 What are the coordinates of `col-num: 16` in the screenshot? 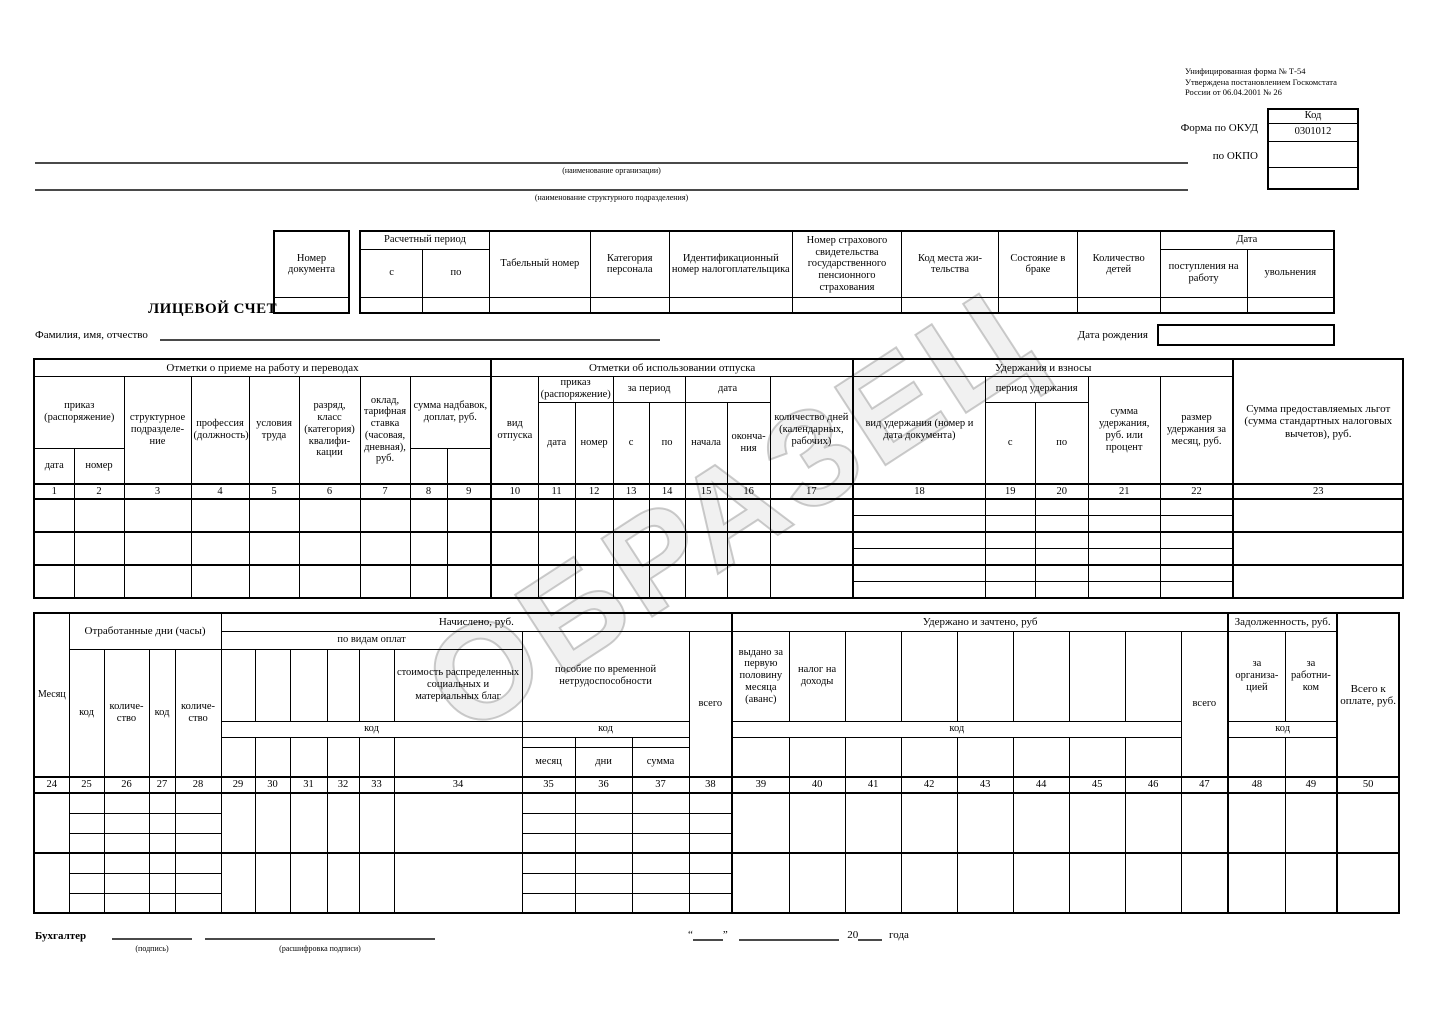 It's located at (748, 491).